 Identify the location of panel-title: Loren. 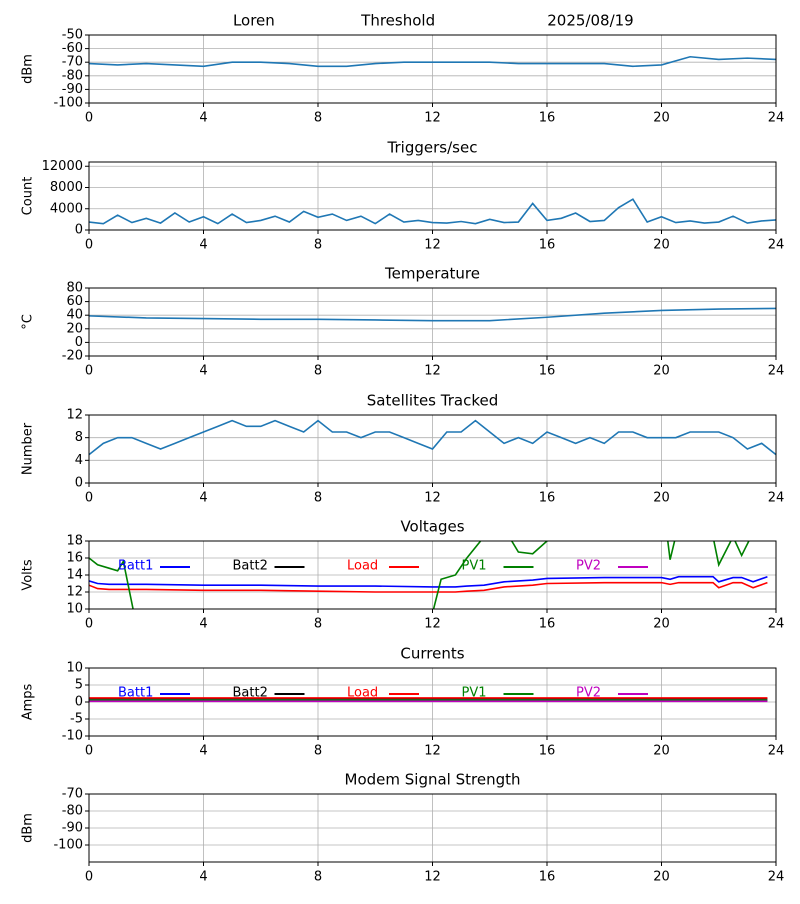
(254, 21).